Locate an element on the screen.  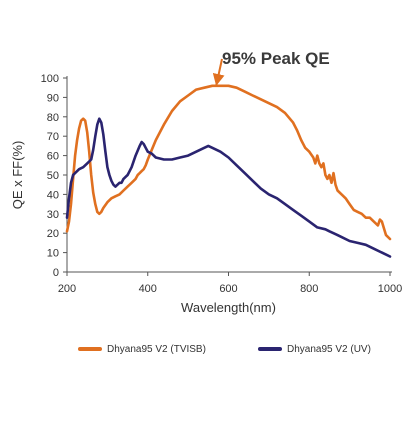
y-tick-label: 100 is located at coordinates (50, 79).